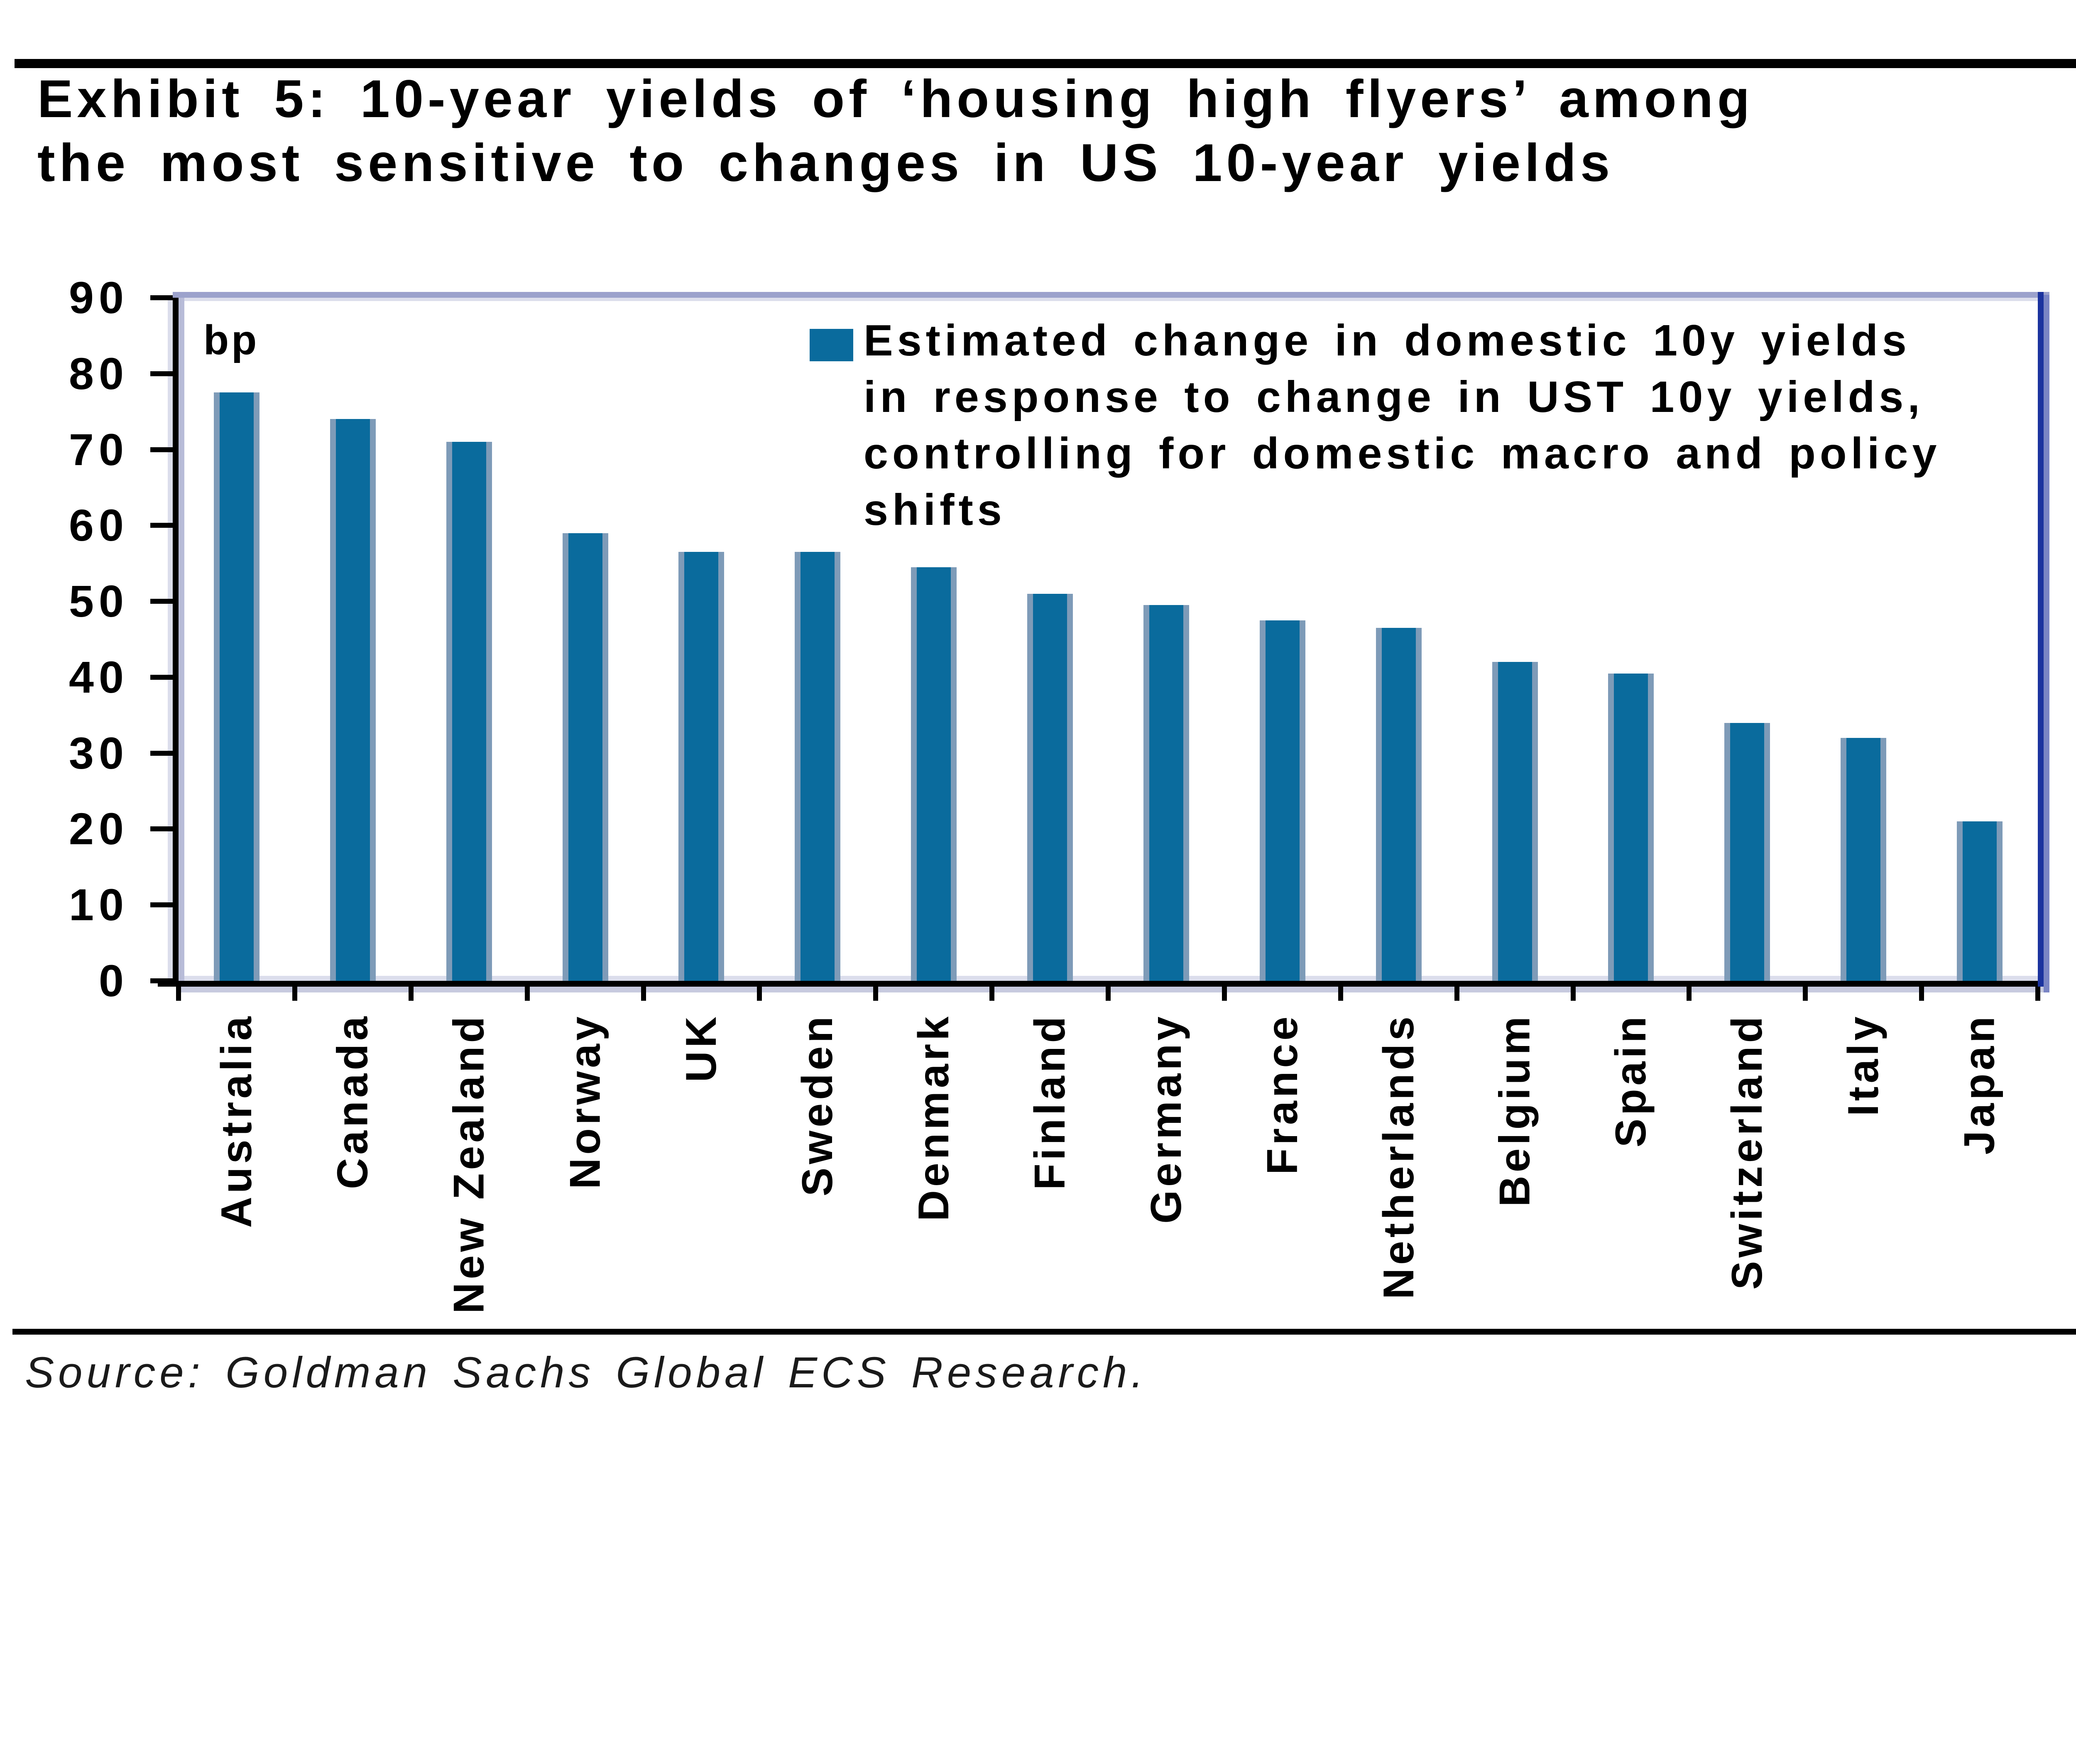 This screenshot has height=1764, width=2076. I want to click on y-axis-shadow-right, so click(182, 639).